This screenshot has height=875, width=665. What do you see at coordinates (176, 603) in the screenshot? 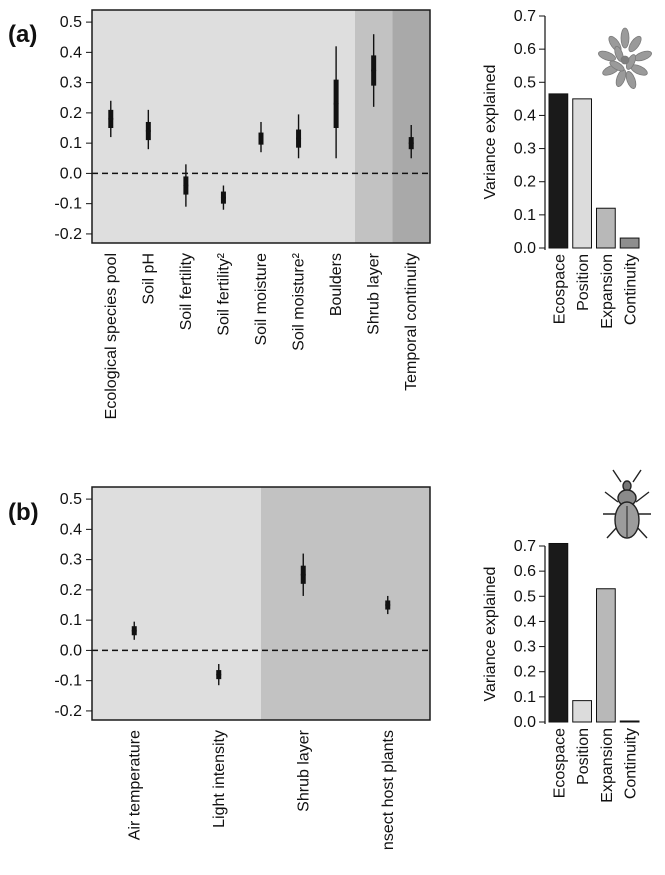
I see `background-band-light` at bounding box center [176, 603].